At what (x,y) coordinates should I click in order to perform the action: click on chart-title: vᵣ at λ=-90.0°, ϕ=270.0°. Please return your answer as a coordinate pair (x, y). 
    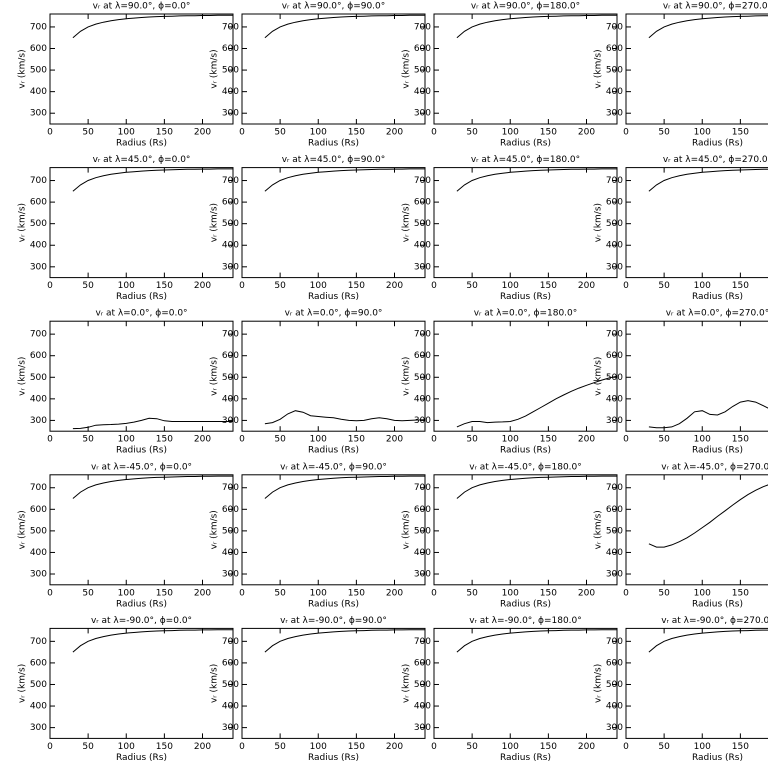
    Looking at the image, I should click on (714, 621).